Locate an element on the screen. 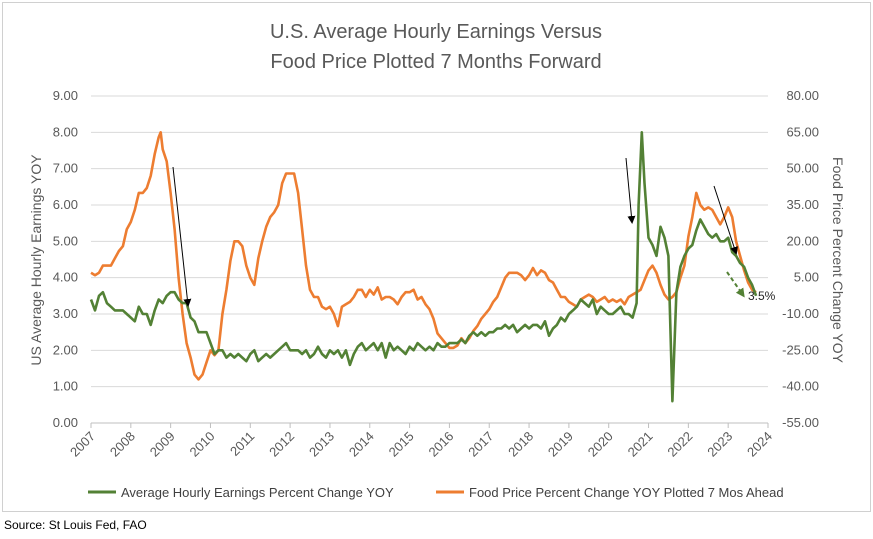 Image resolution: width=873 pixels, height=539 pixels. x-tick-label: 2017 is located at coordinates (480, 444).